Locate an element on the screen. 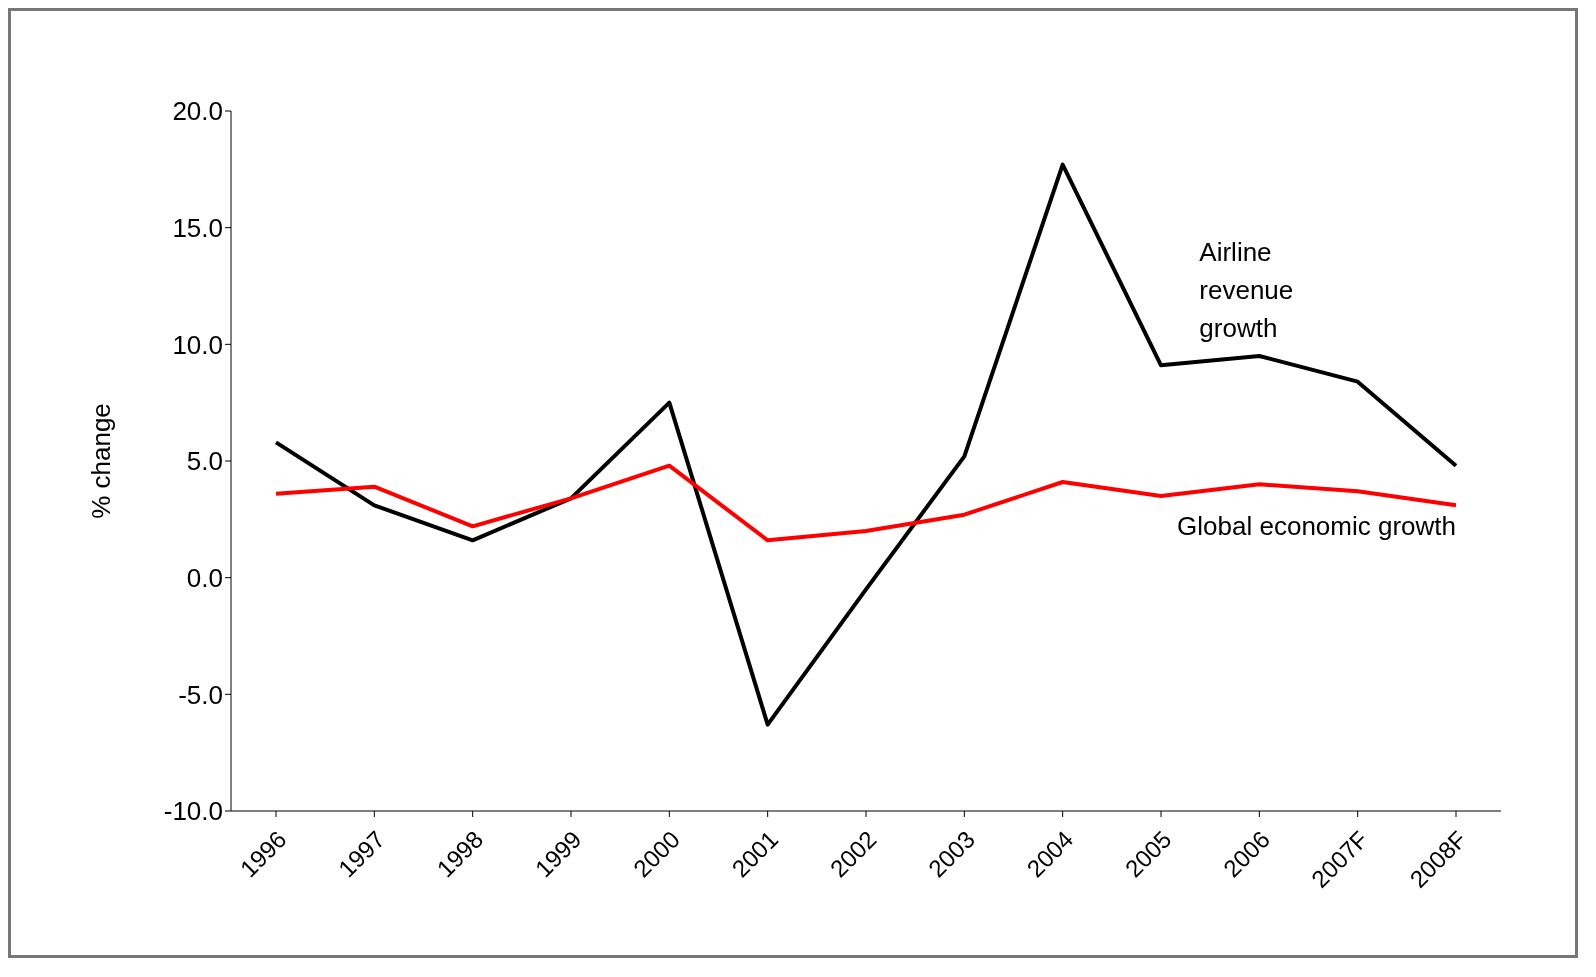 The height and width of the screenshot is (977, 1596). y-tick-label: -5.0 is located at coordinates (200, 694).